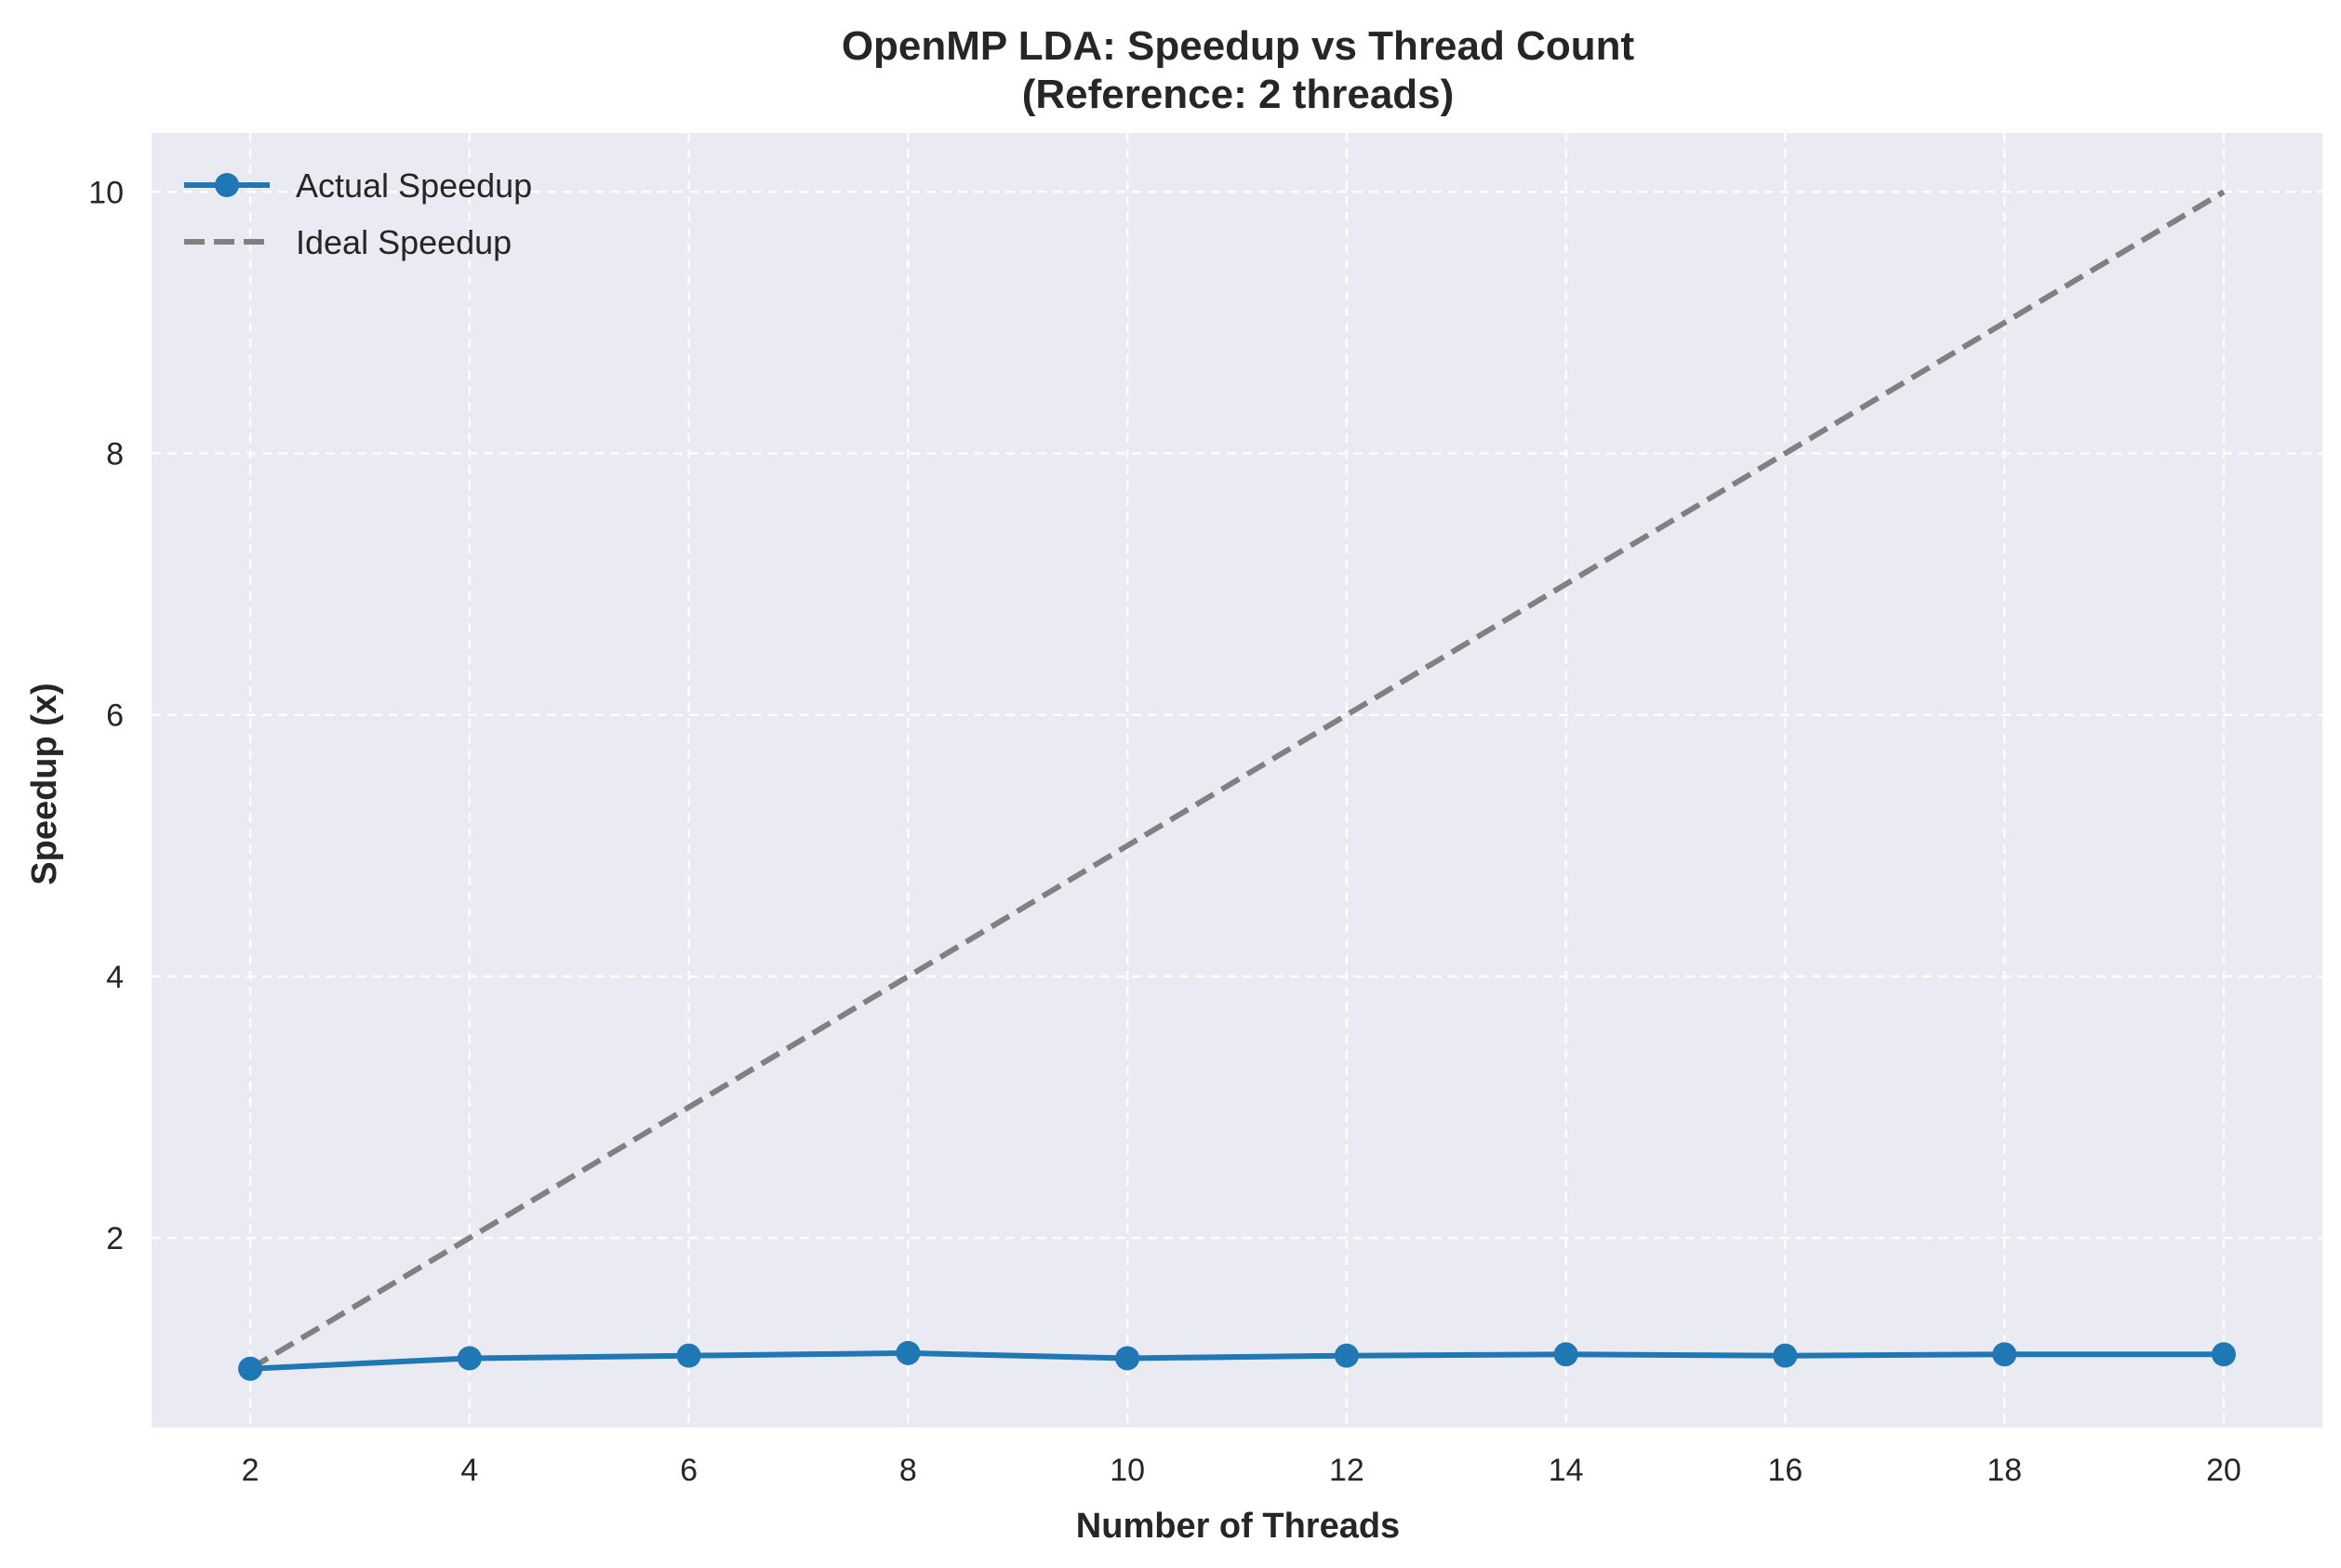 The height and width of the screenshot is (1568, 2341). What do you see at coordinates (1236, 1360) in the screenshot?
I see `series-line-actual-speedup` at bounding box center [1236, 1360].